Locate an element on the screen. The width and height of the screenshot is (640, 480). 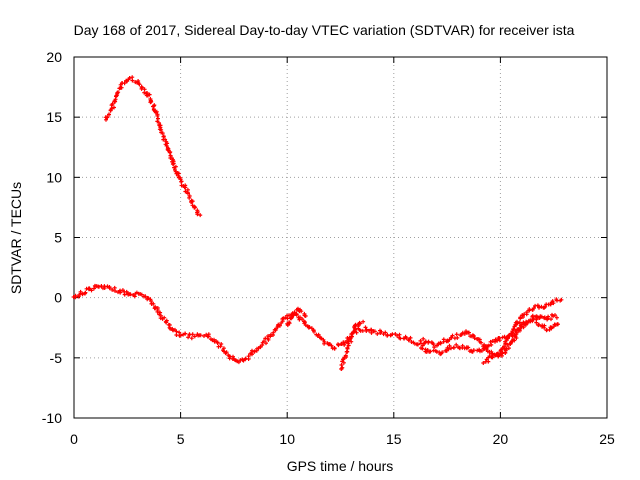
y-tick-label: -5 is located at coordinates (56, 358).